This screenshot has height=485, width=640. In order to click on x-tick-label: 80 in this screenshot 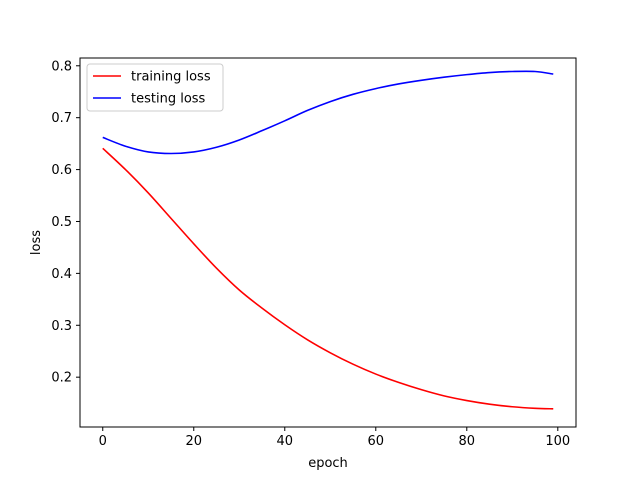, I will do `click(467, 441)`.